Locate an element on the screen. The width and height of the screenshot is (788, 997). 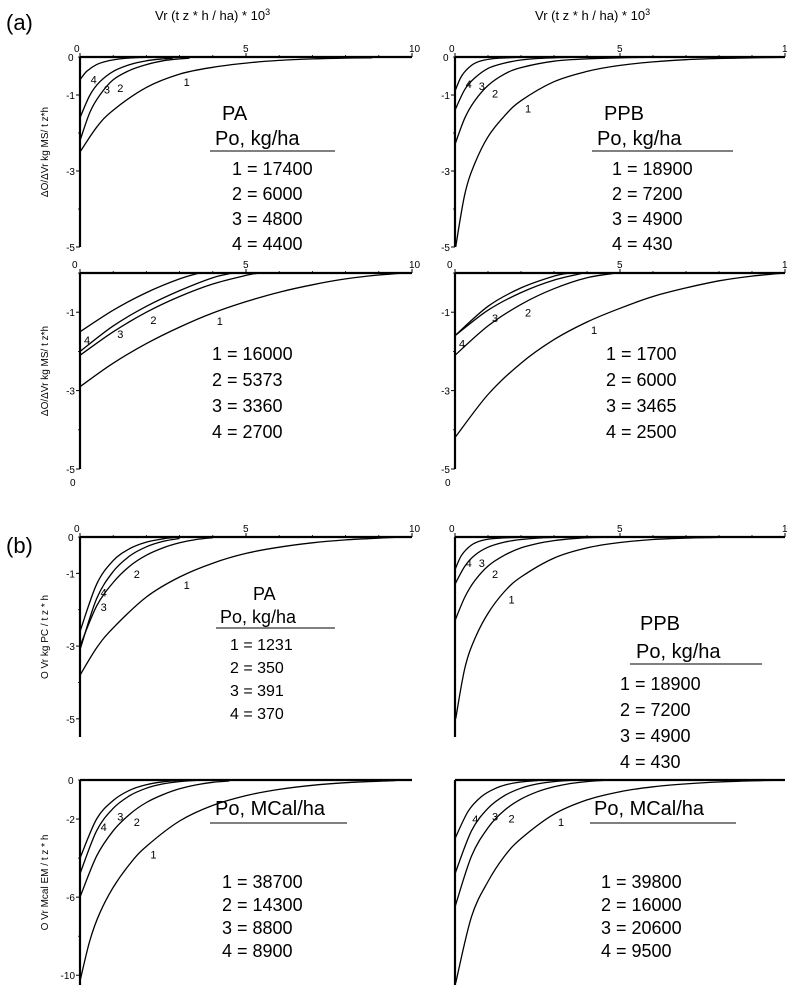
legend-entry-1: 1 = 1700 is located at coordinates (641, 354).